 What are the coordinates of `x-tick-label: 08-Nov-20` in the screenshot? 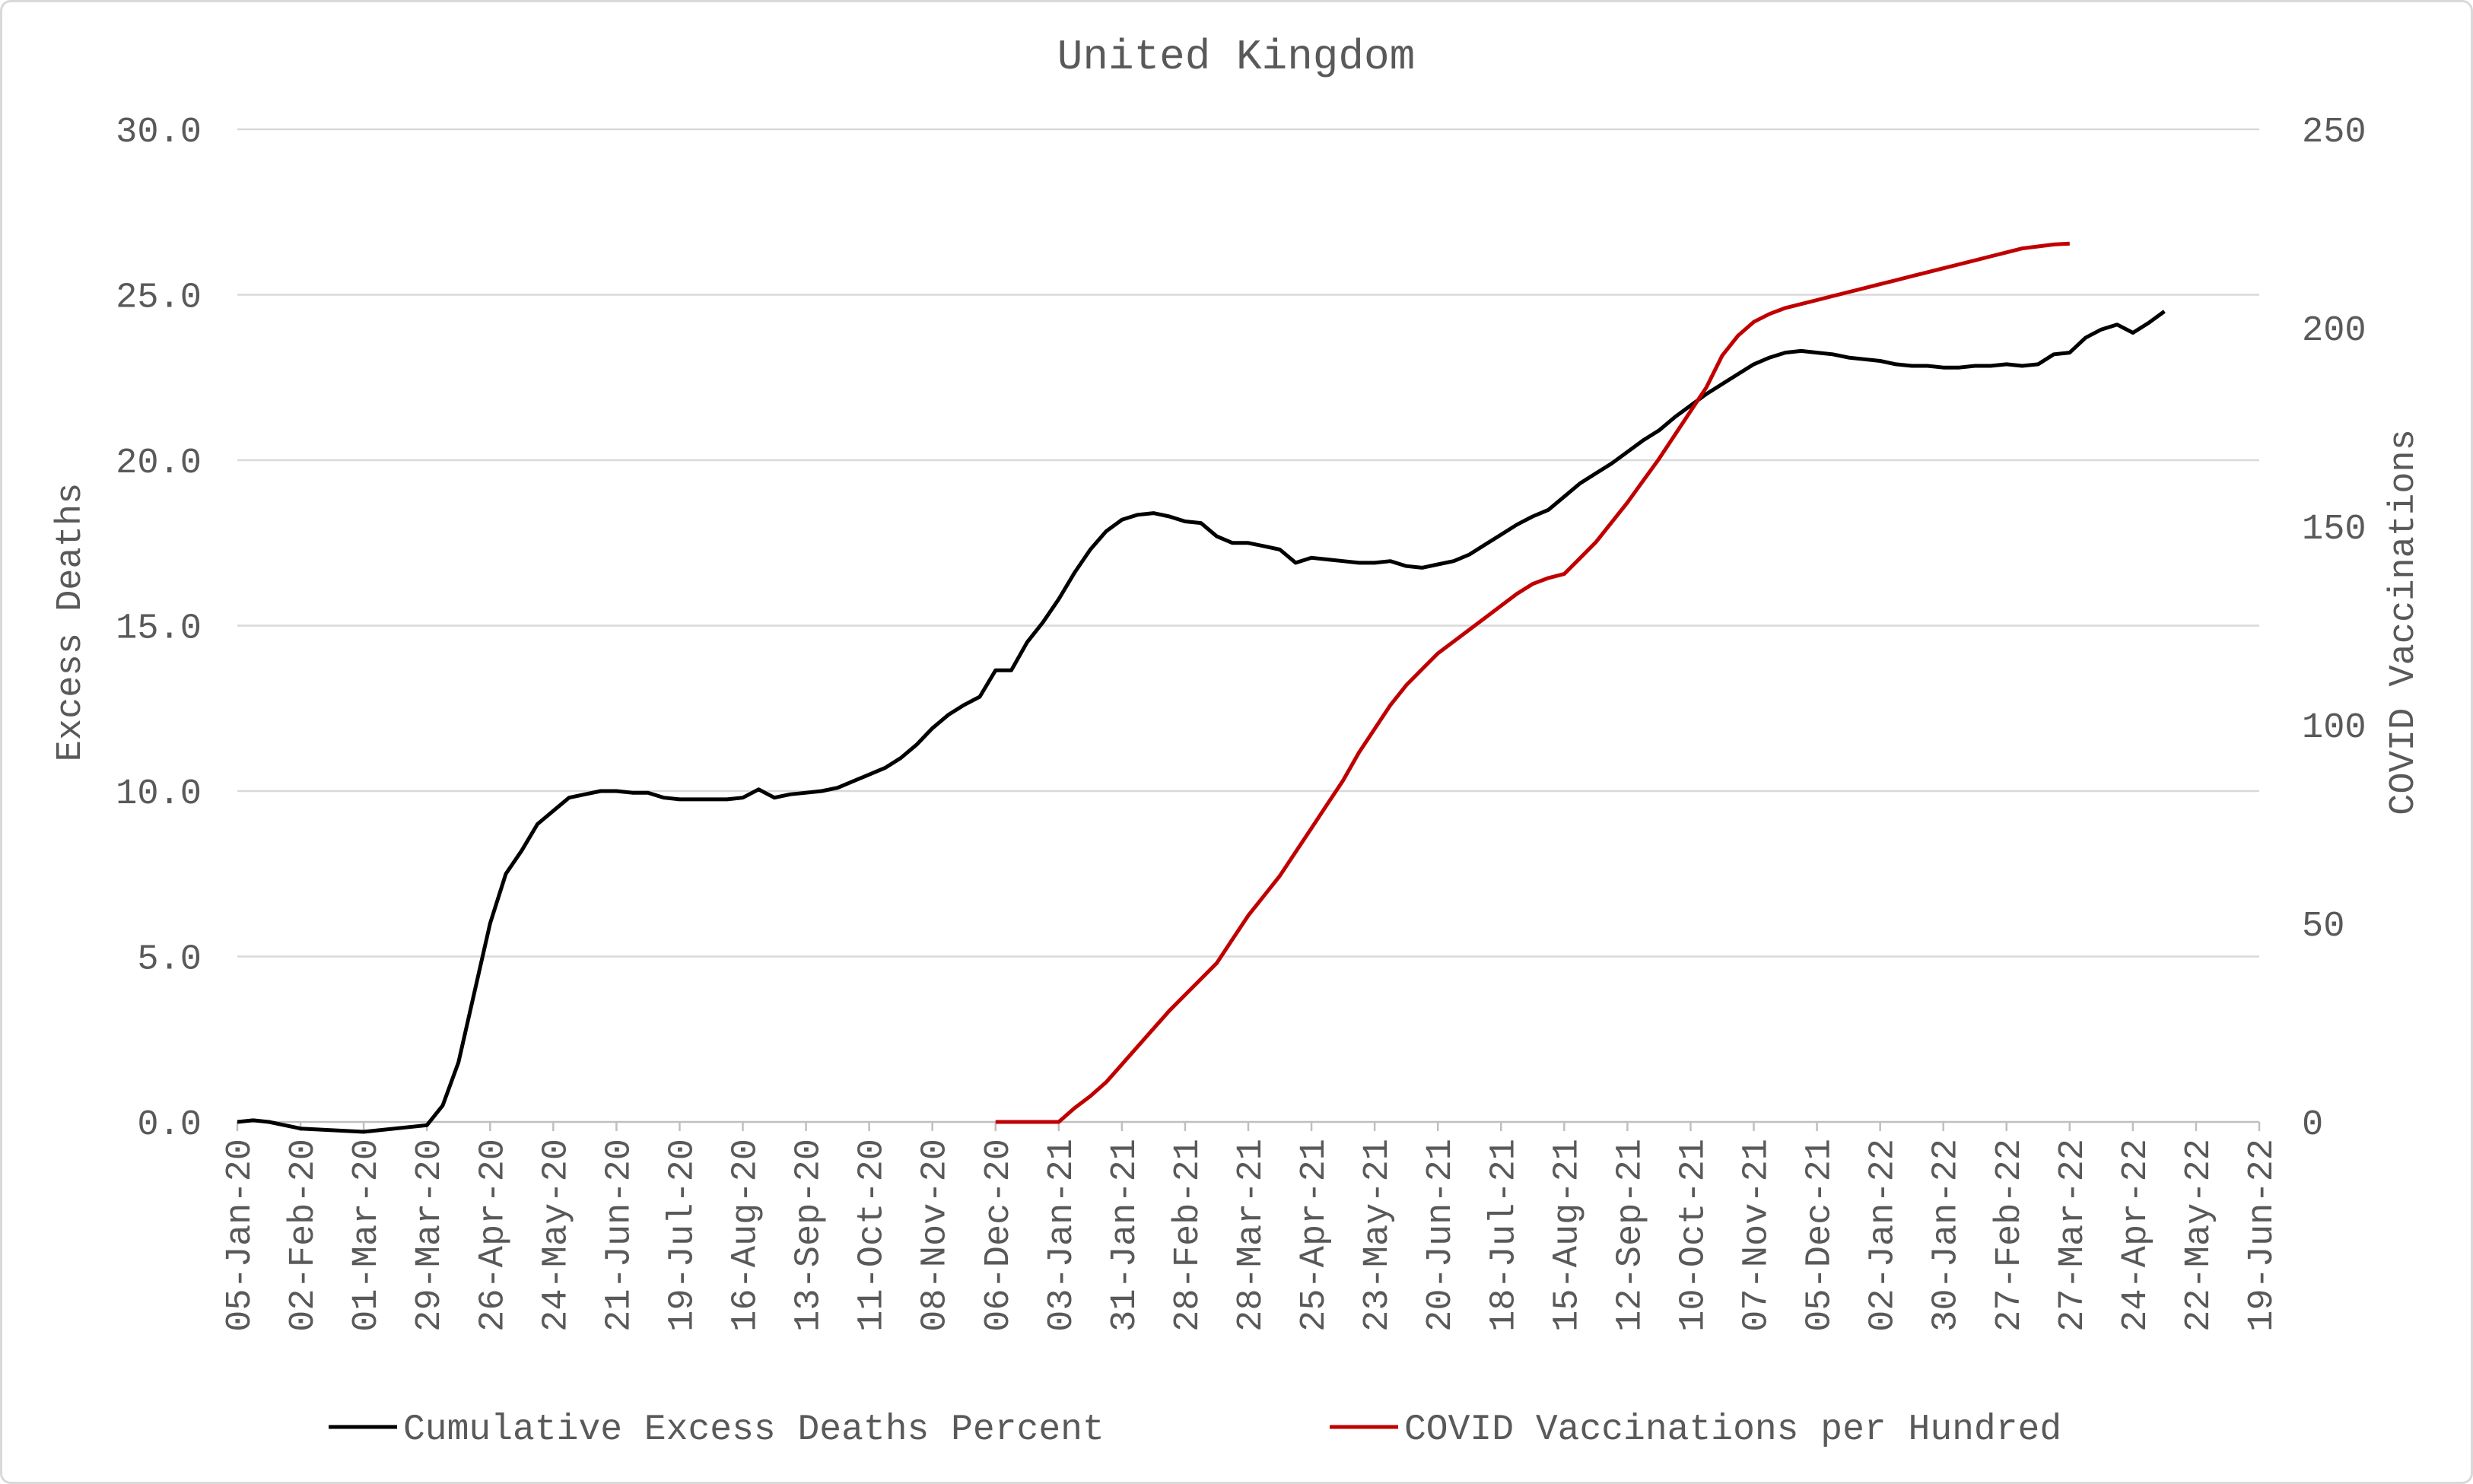 It's located at (936, 1235).